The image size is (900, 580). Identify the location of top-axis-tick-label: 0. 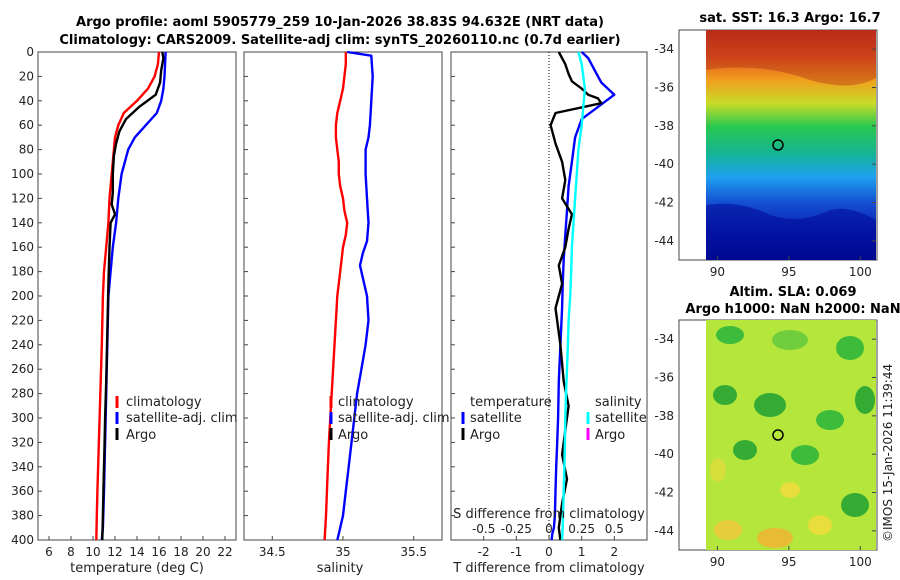
(549, 529).